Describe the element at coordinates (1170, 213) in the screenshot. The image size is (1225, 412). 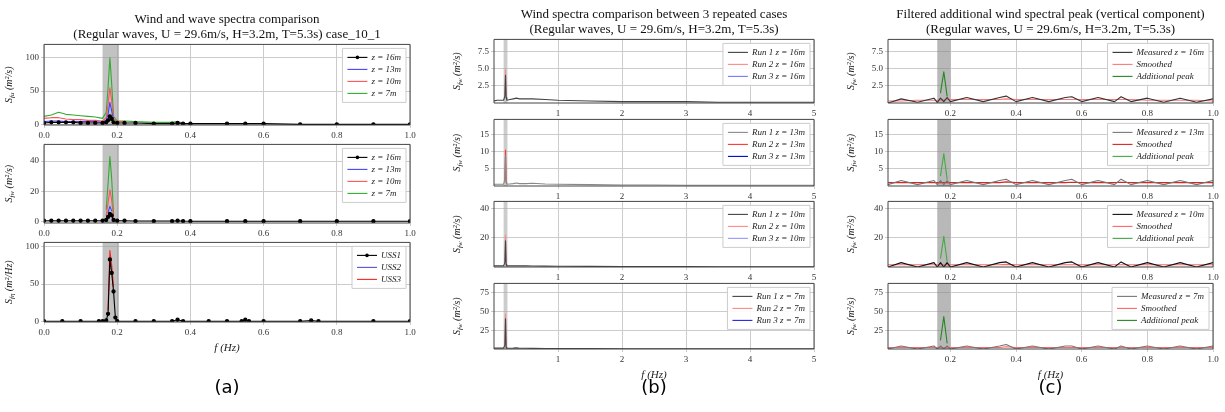
I see `legend-label: Measured z = 10m` at that location.